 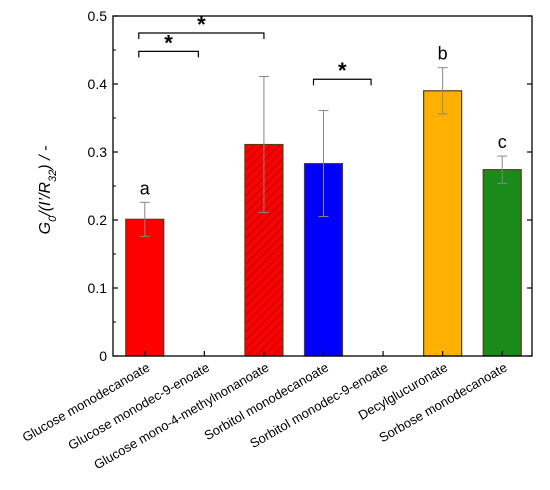 What do you see at coordinates (98, 16) in the screenshot?
I see `y-tick-label: 0.5` at bounding box center [98, 16].